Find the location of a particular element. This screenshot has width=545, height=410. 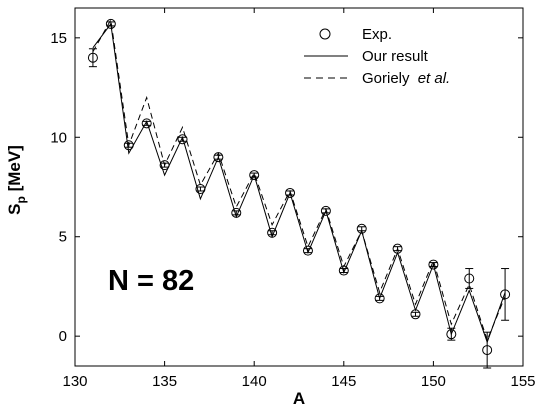

x-tick-label-4: 150 is located at coordinates (433, 381).